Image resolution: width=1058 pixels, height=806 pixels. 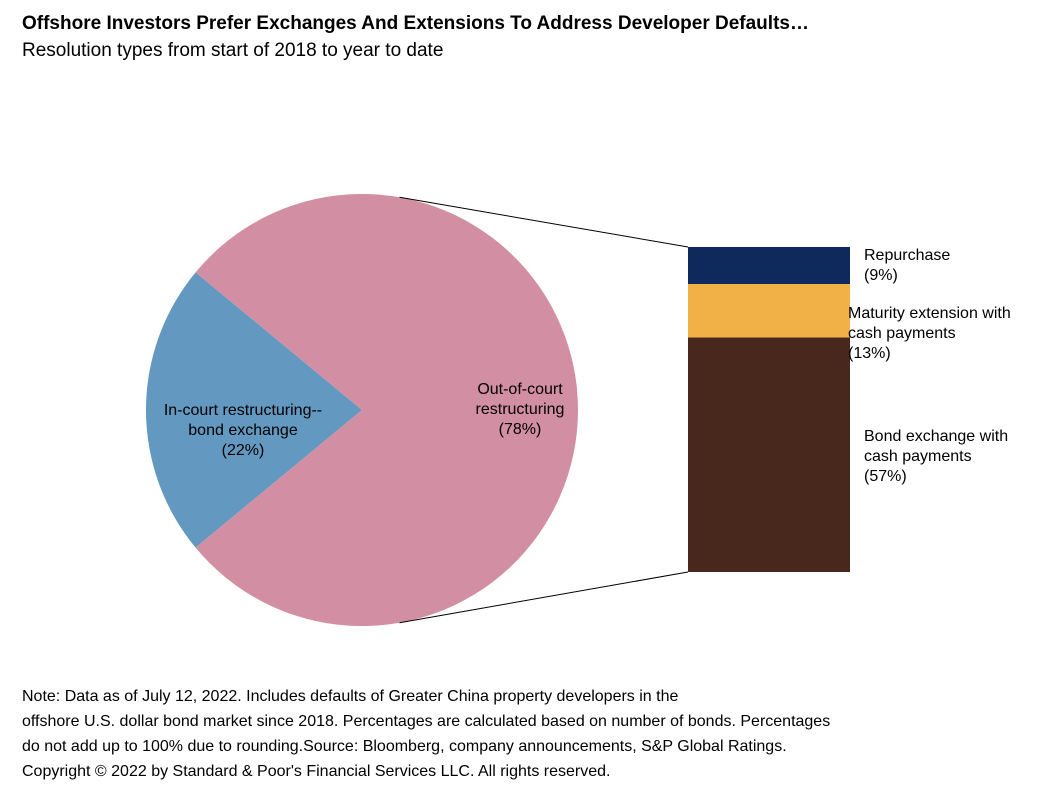 I want to click on segment-label: Bond exchange with cash payments, so click(x=936, y=446).